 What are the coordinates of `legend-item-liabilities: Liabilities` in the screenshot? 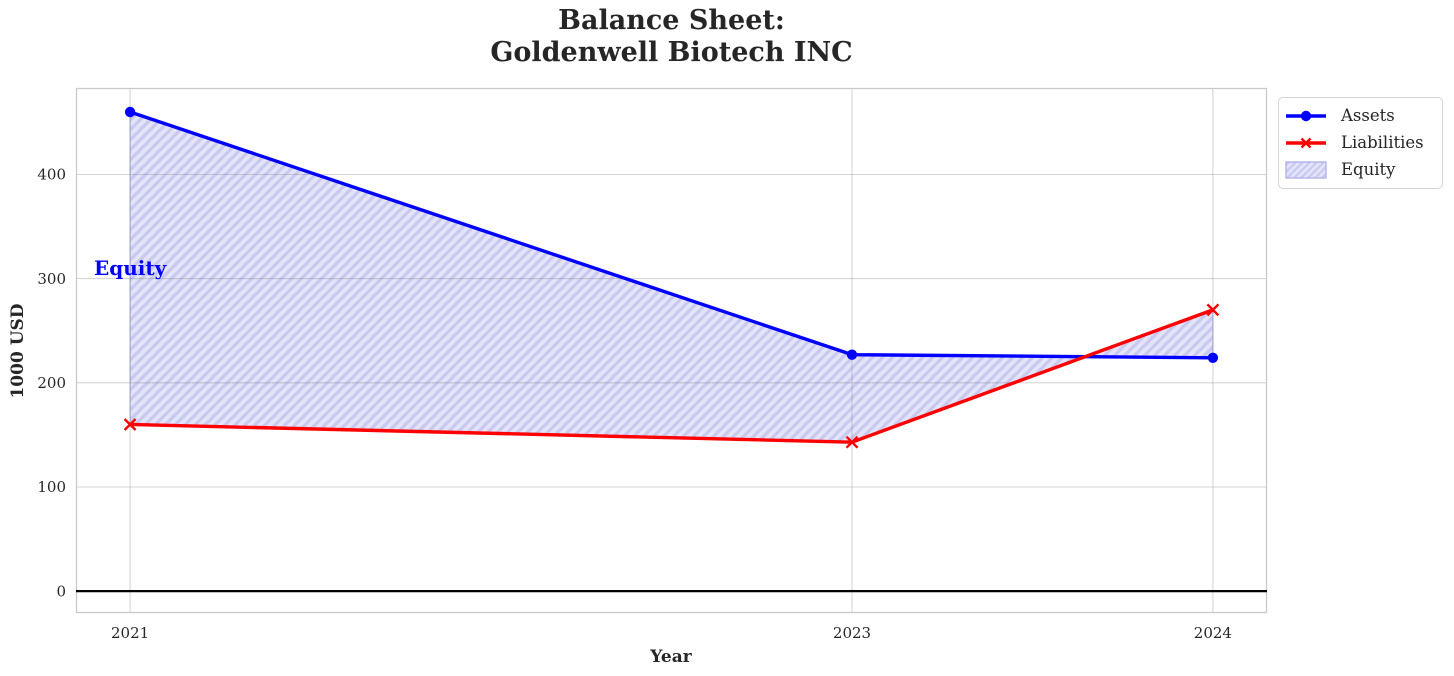 It's located at (1360, 142).